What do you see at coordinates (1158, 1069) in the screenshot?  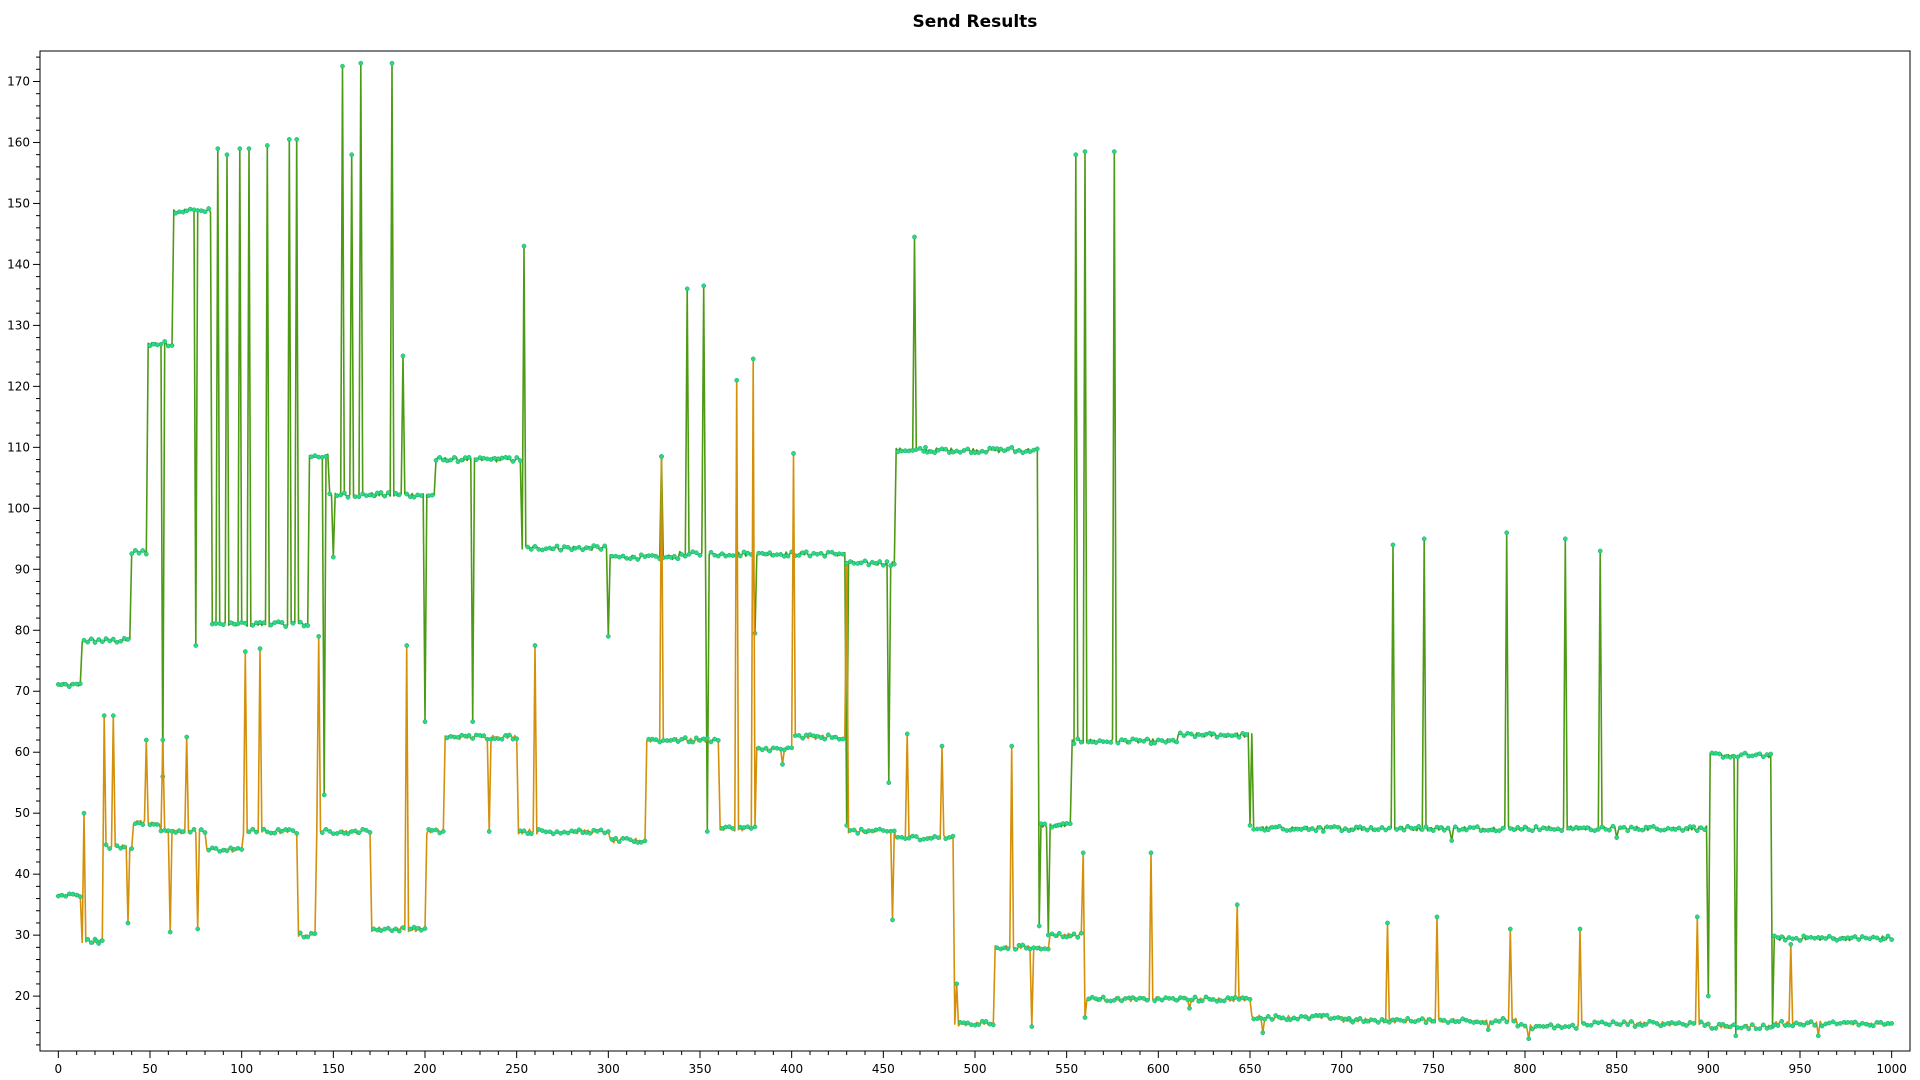 I see `x-tick-label: 600` at bounding box center [1158, 1069].